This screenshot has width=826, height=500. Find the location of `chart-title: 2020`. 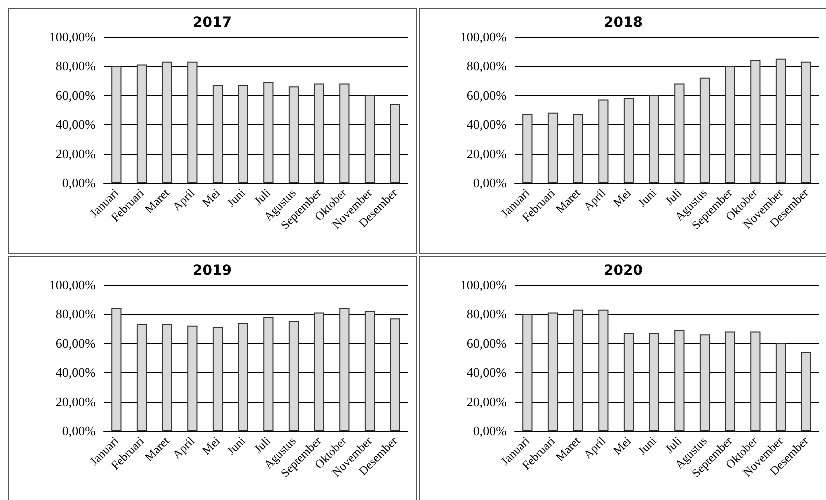

chart-title: 2020 is located at coordinates (624, 271).